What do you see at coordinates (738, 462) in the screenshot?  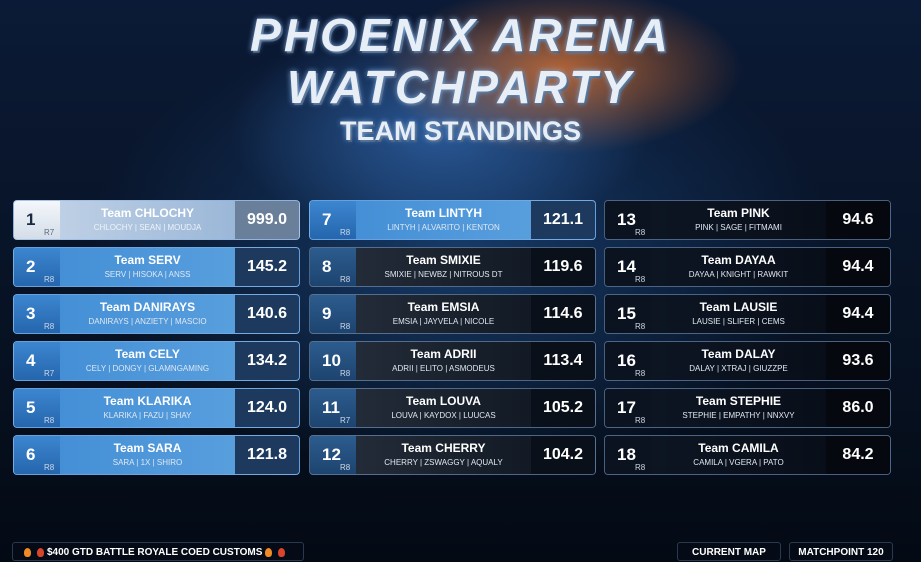 I see `players: CAMILA | VGERA | PATO` at bounding box center [738, 462].